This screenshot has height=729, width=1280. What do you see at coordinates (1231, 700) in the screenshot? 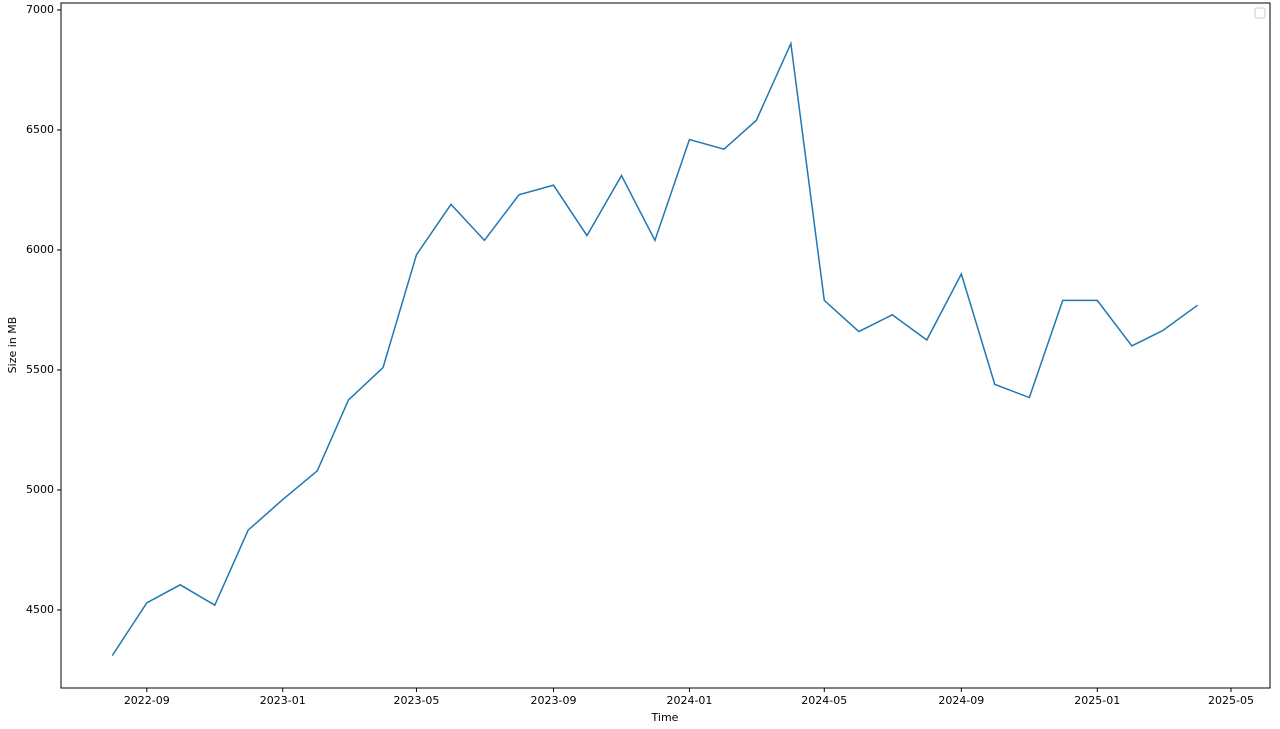
I see `x-tick-label: 2025-05` at bounding box center [1231, 700].